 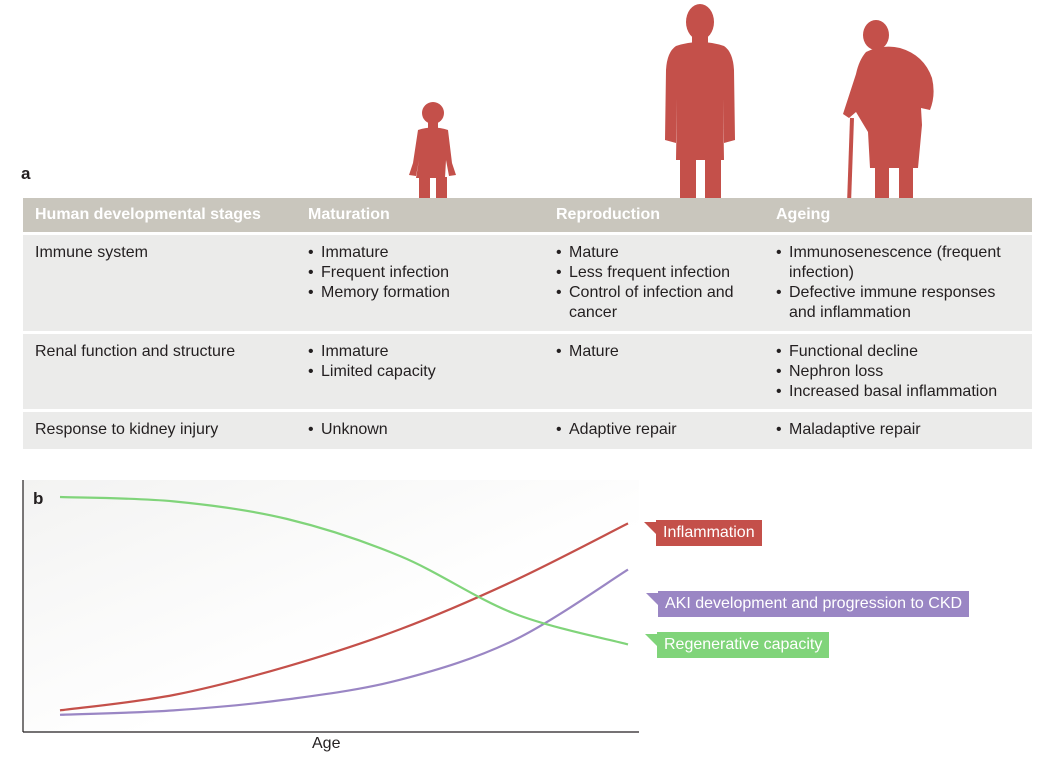 What do you see at coordinates (420, 273) in the screenshot?
I see `list-item: Frequent infection` at bounding box center [420, 273].